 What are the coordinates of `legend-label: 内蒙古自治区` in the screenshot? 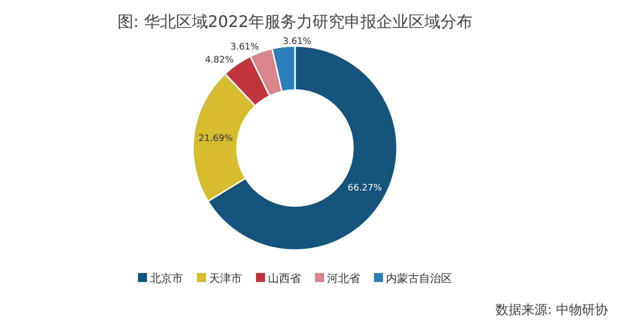 It's located at (419, 278).